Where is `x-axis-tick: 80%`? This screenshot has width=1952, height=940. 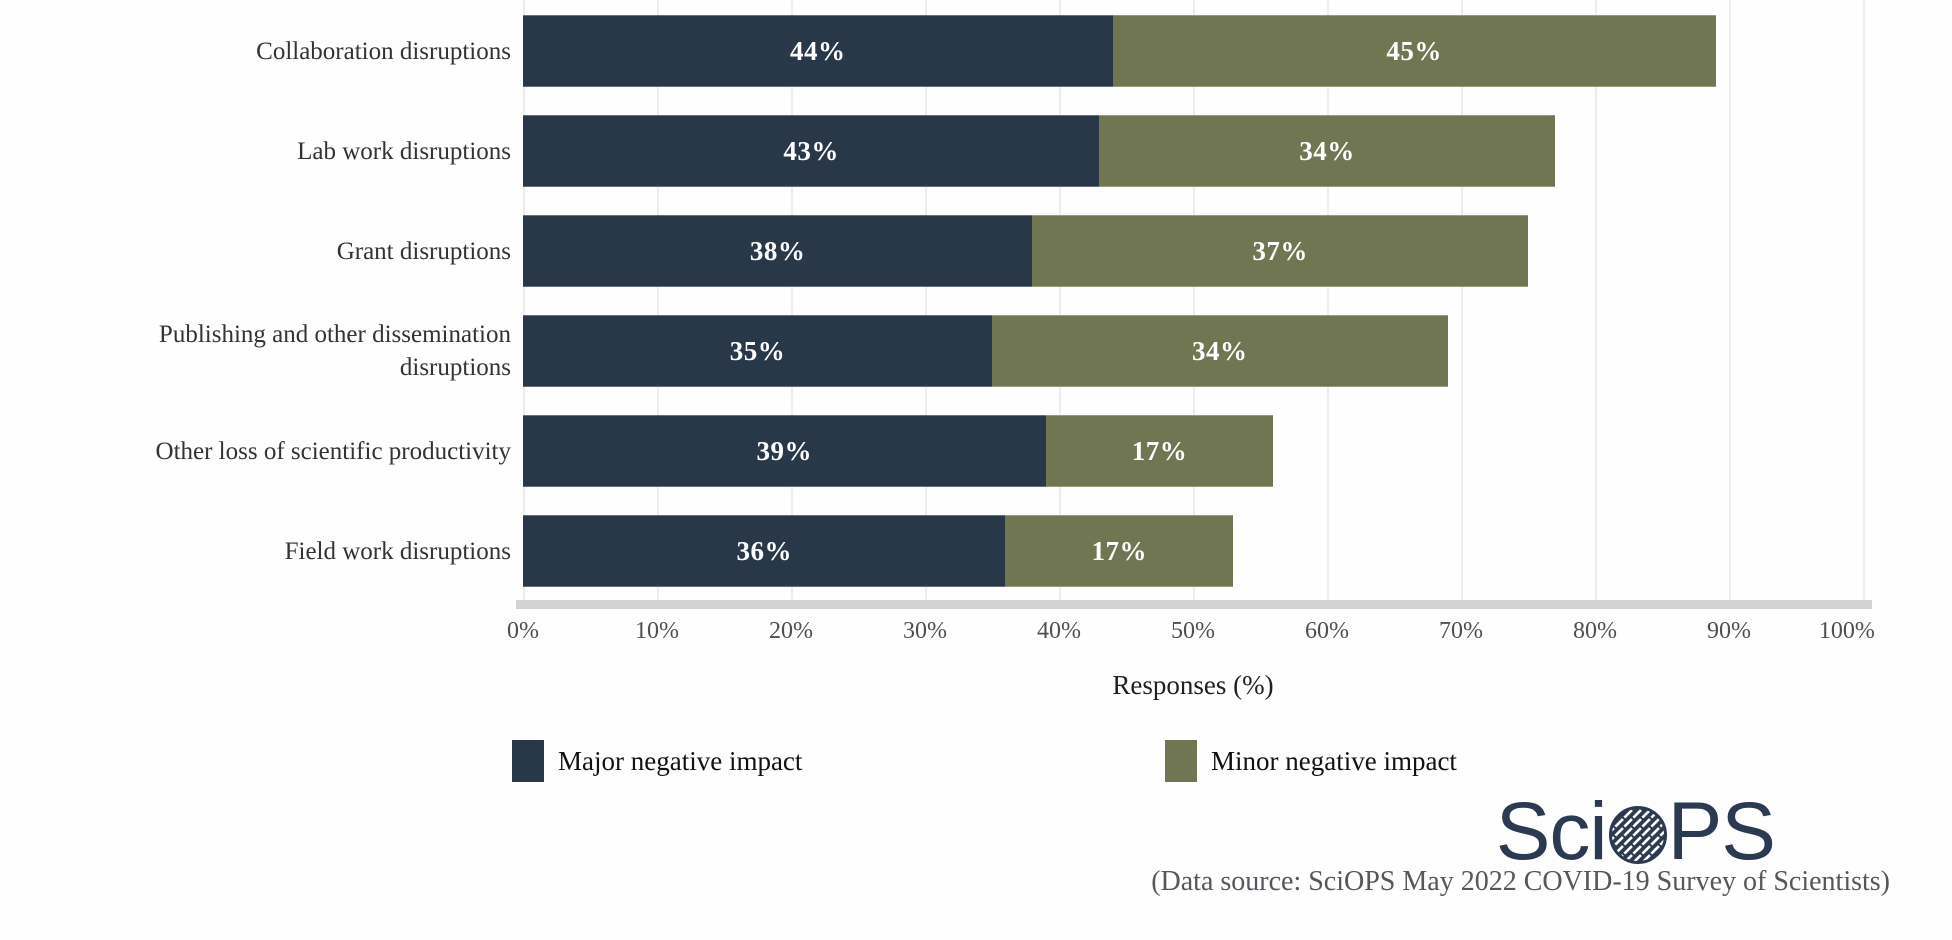 x-axis-tick: 80% is located at coordinates (1595, 631).